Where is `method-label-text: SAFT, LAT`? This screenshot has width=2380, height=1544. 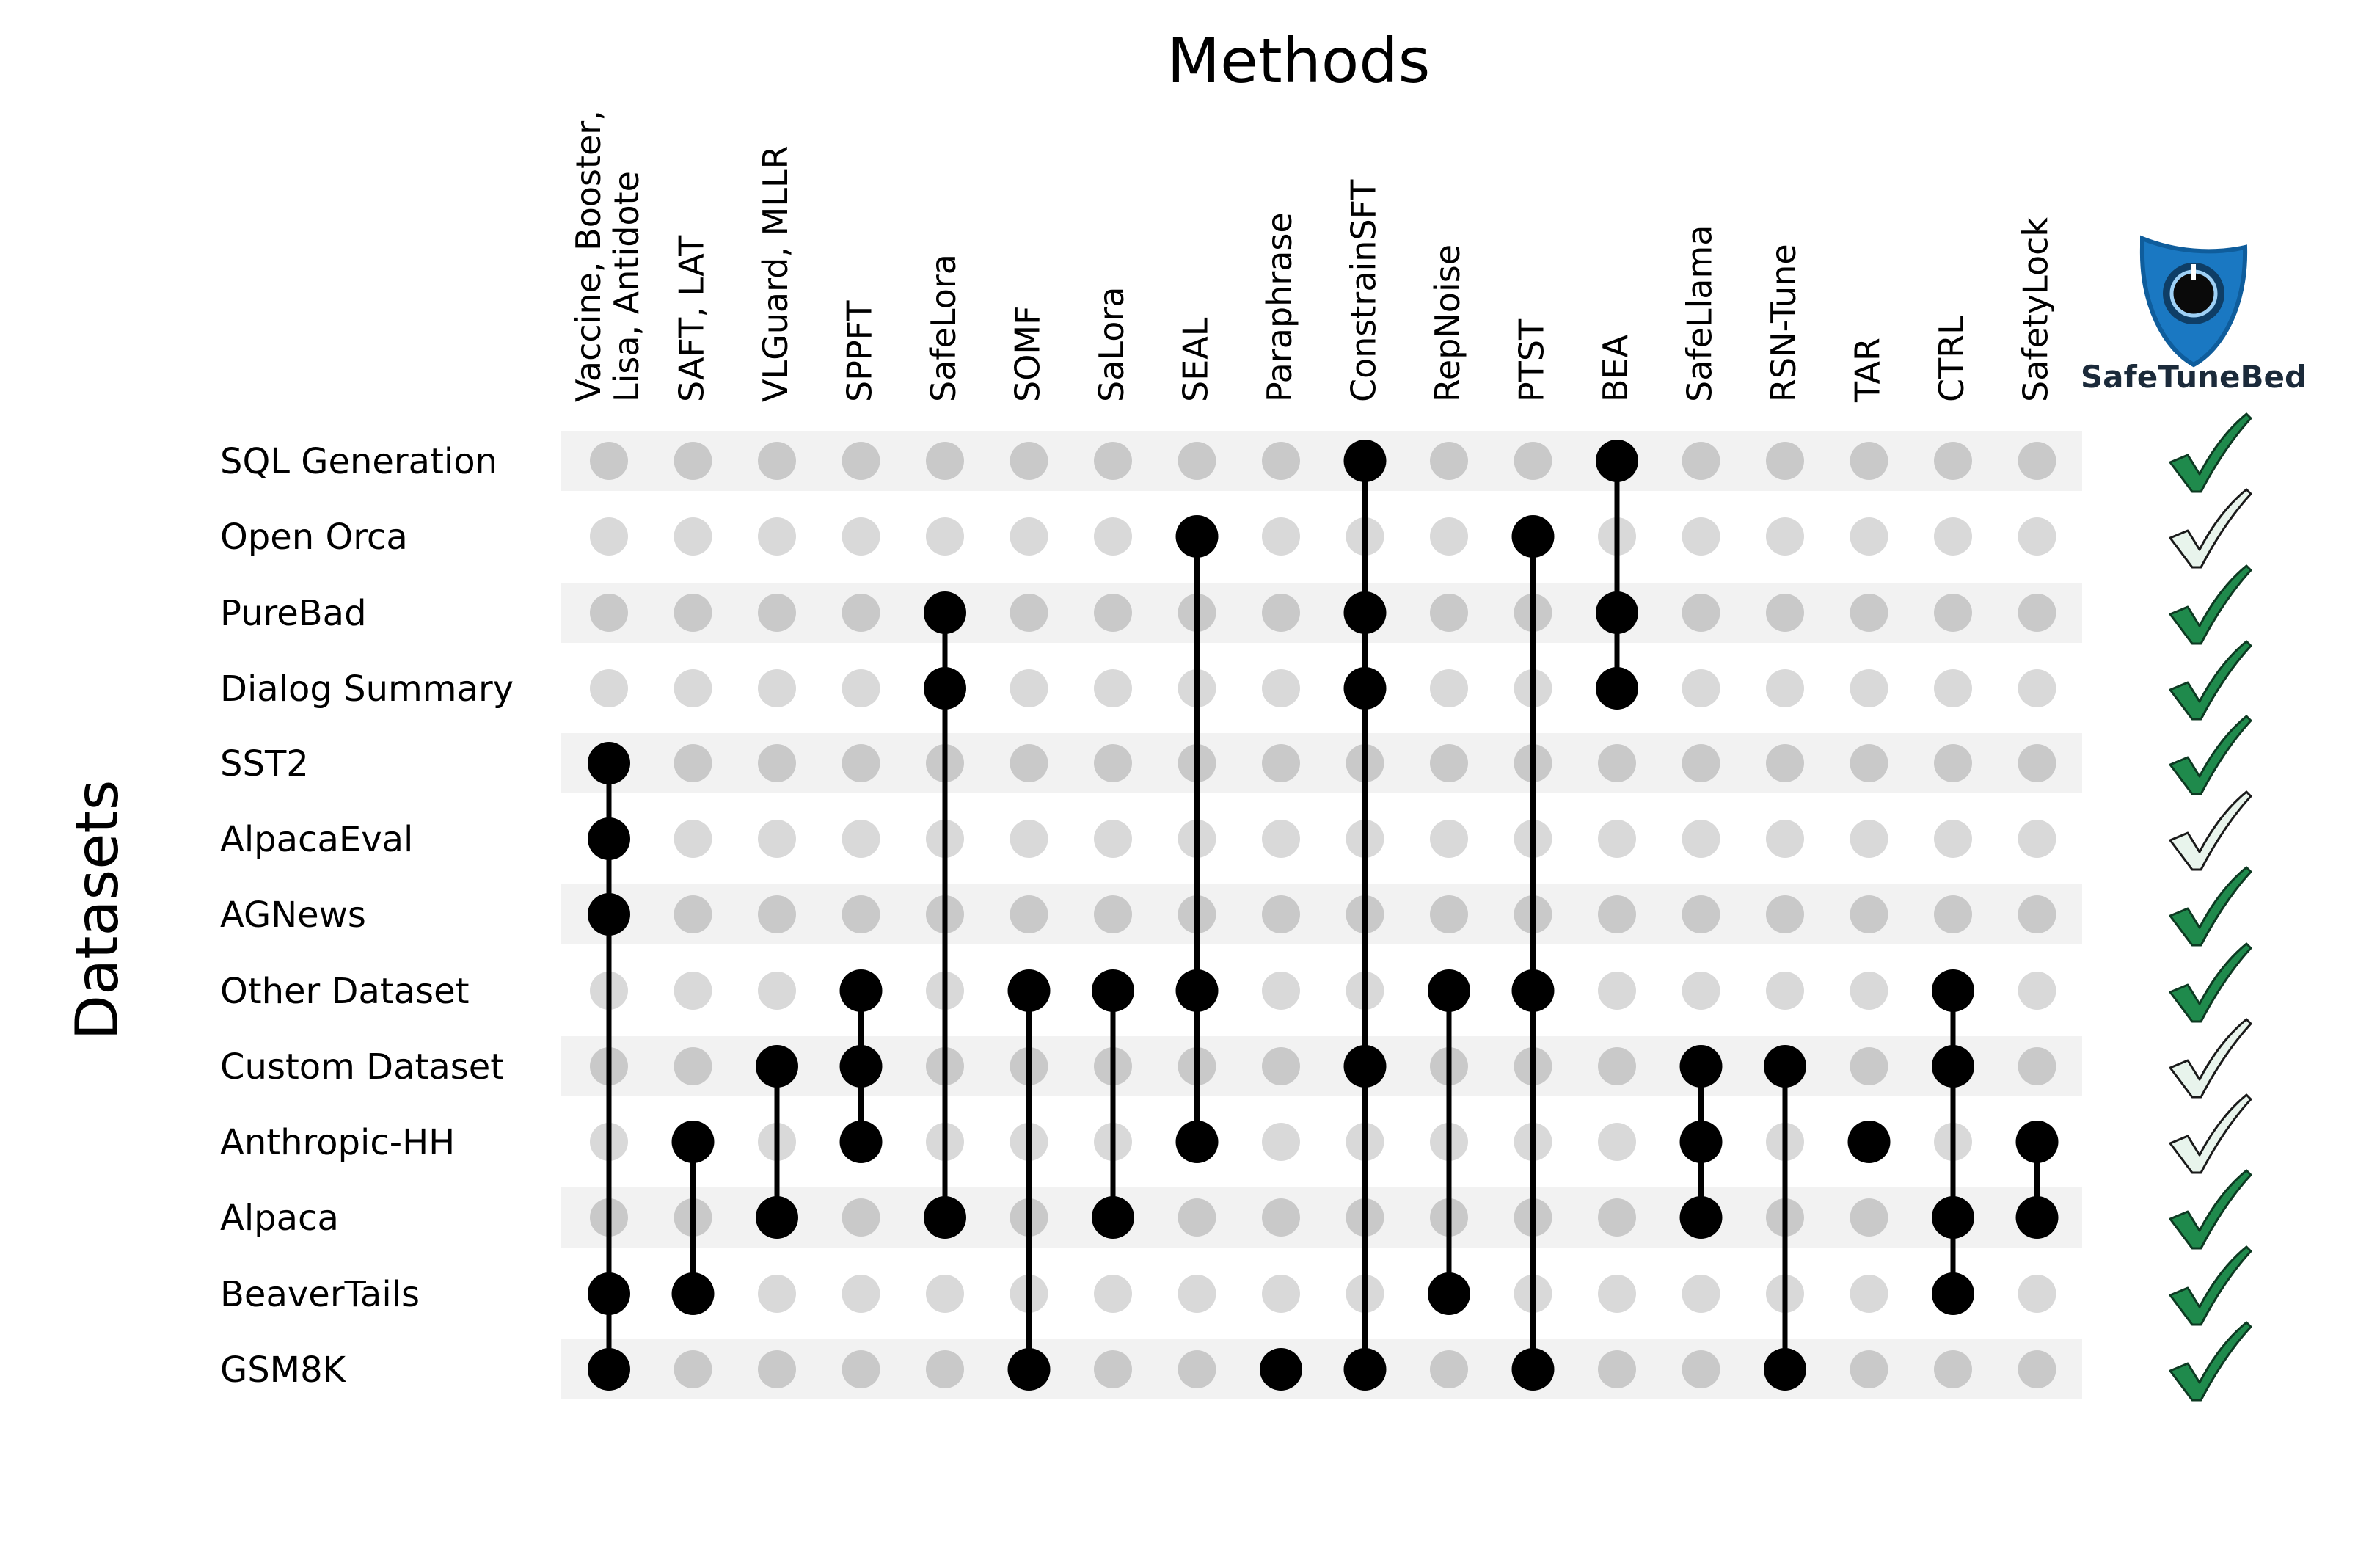 method-label-text: SAFT, LAT is located at coordinates (692, 318).